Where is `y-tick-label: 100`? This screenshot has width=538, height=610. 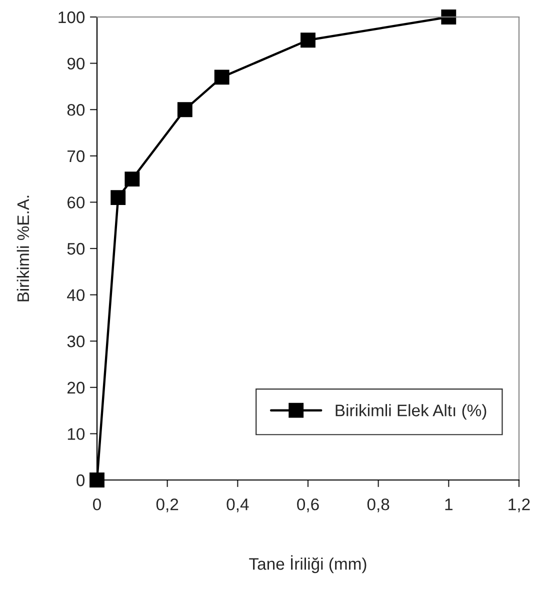
y-tick-label: 100 is located at coordinates (71, 17).